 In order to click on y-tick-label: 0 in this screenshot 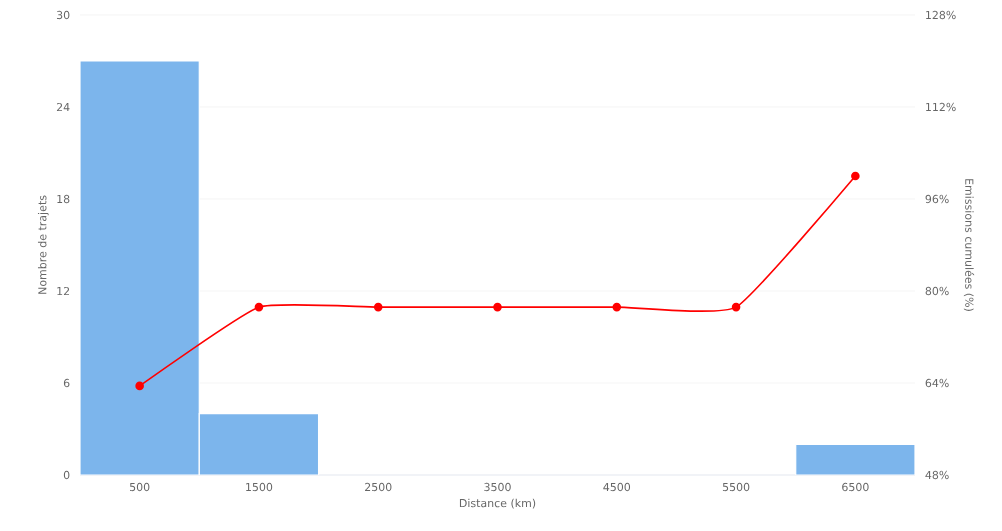, I will do `click(66, 475)`.